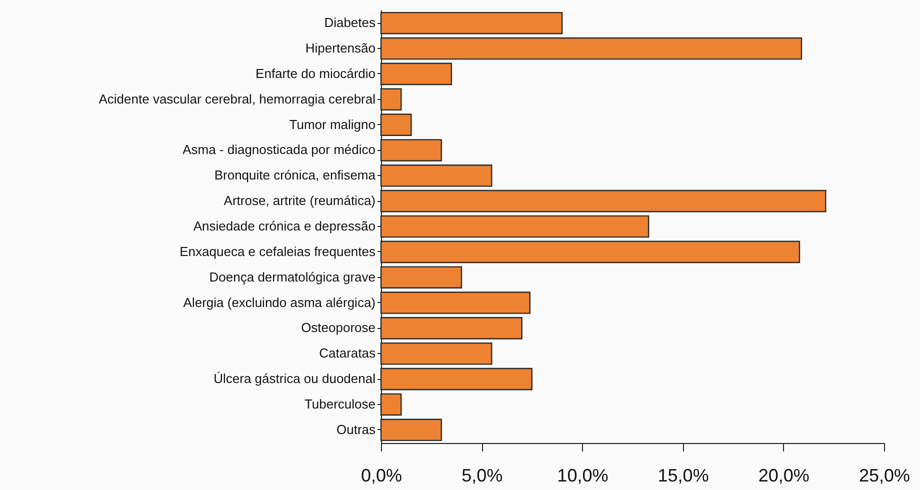 The image size is (920, 490). Describe the element at coordinates (884, 476) in the screenshot. I see `x-tick-label: 25,0%` at that location.